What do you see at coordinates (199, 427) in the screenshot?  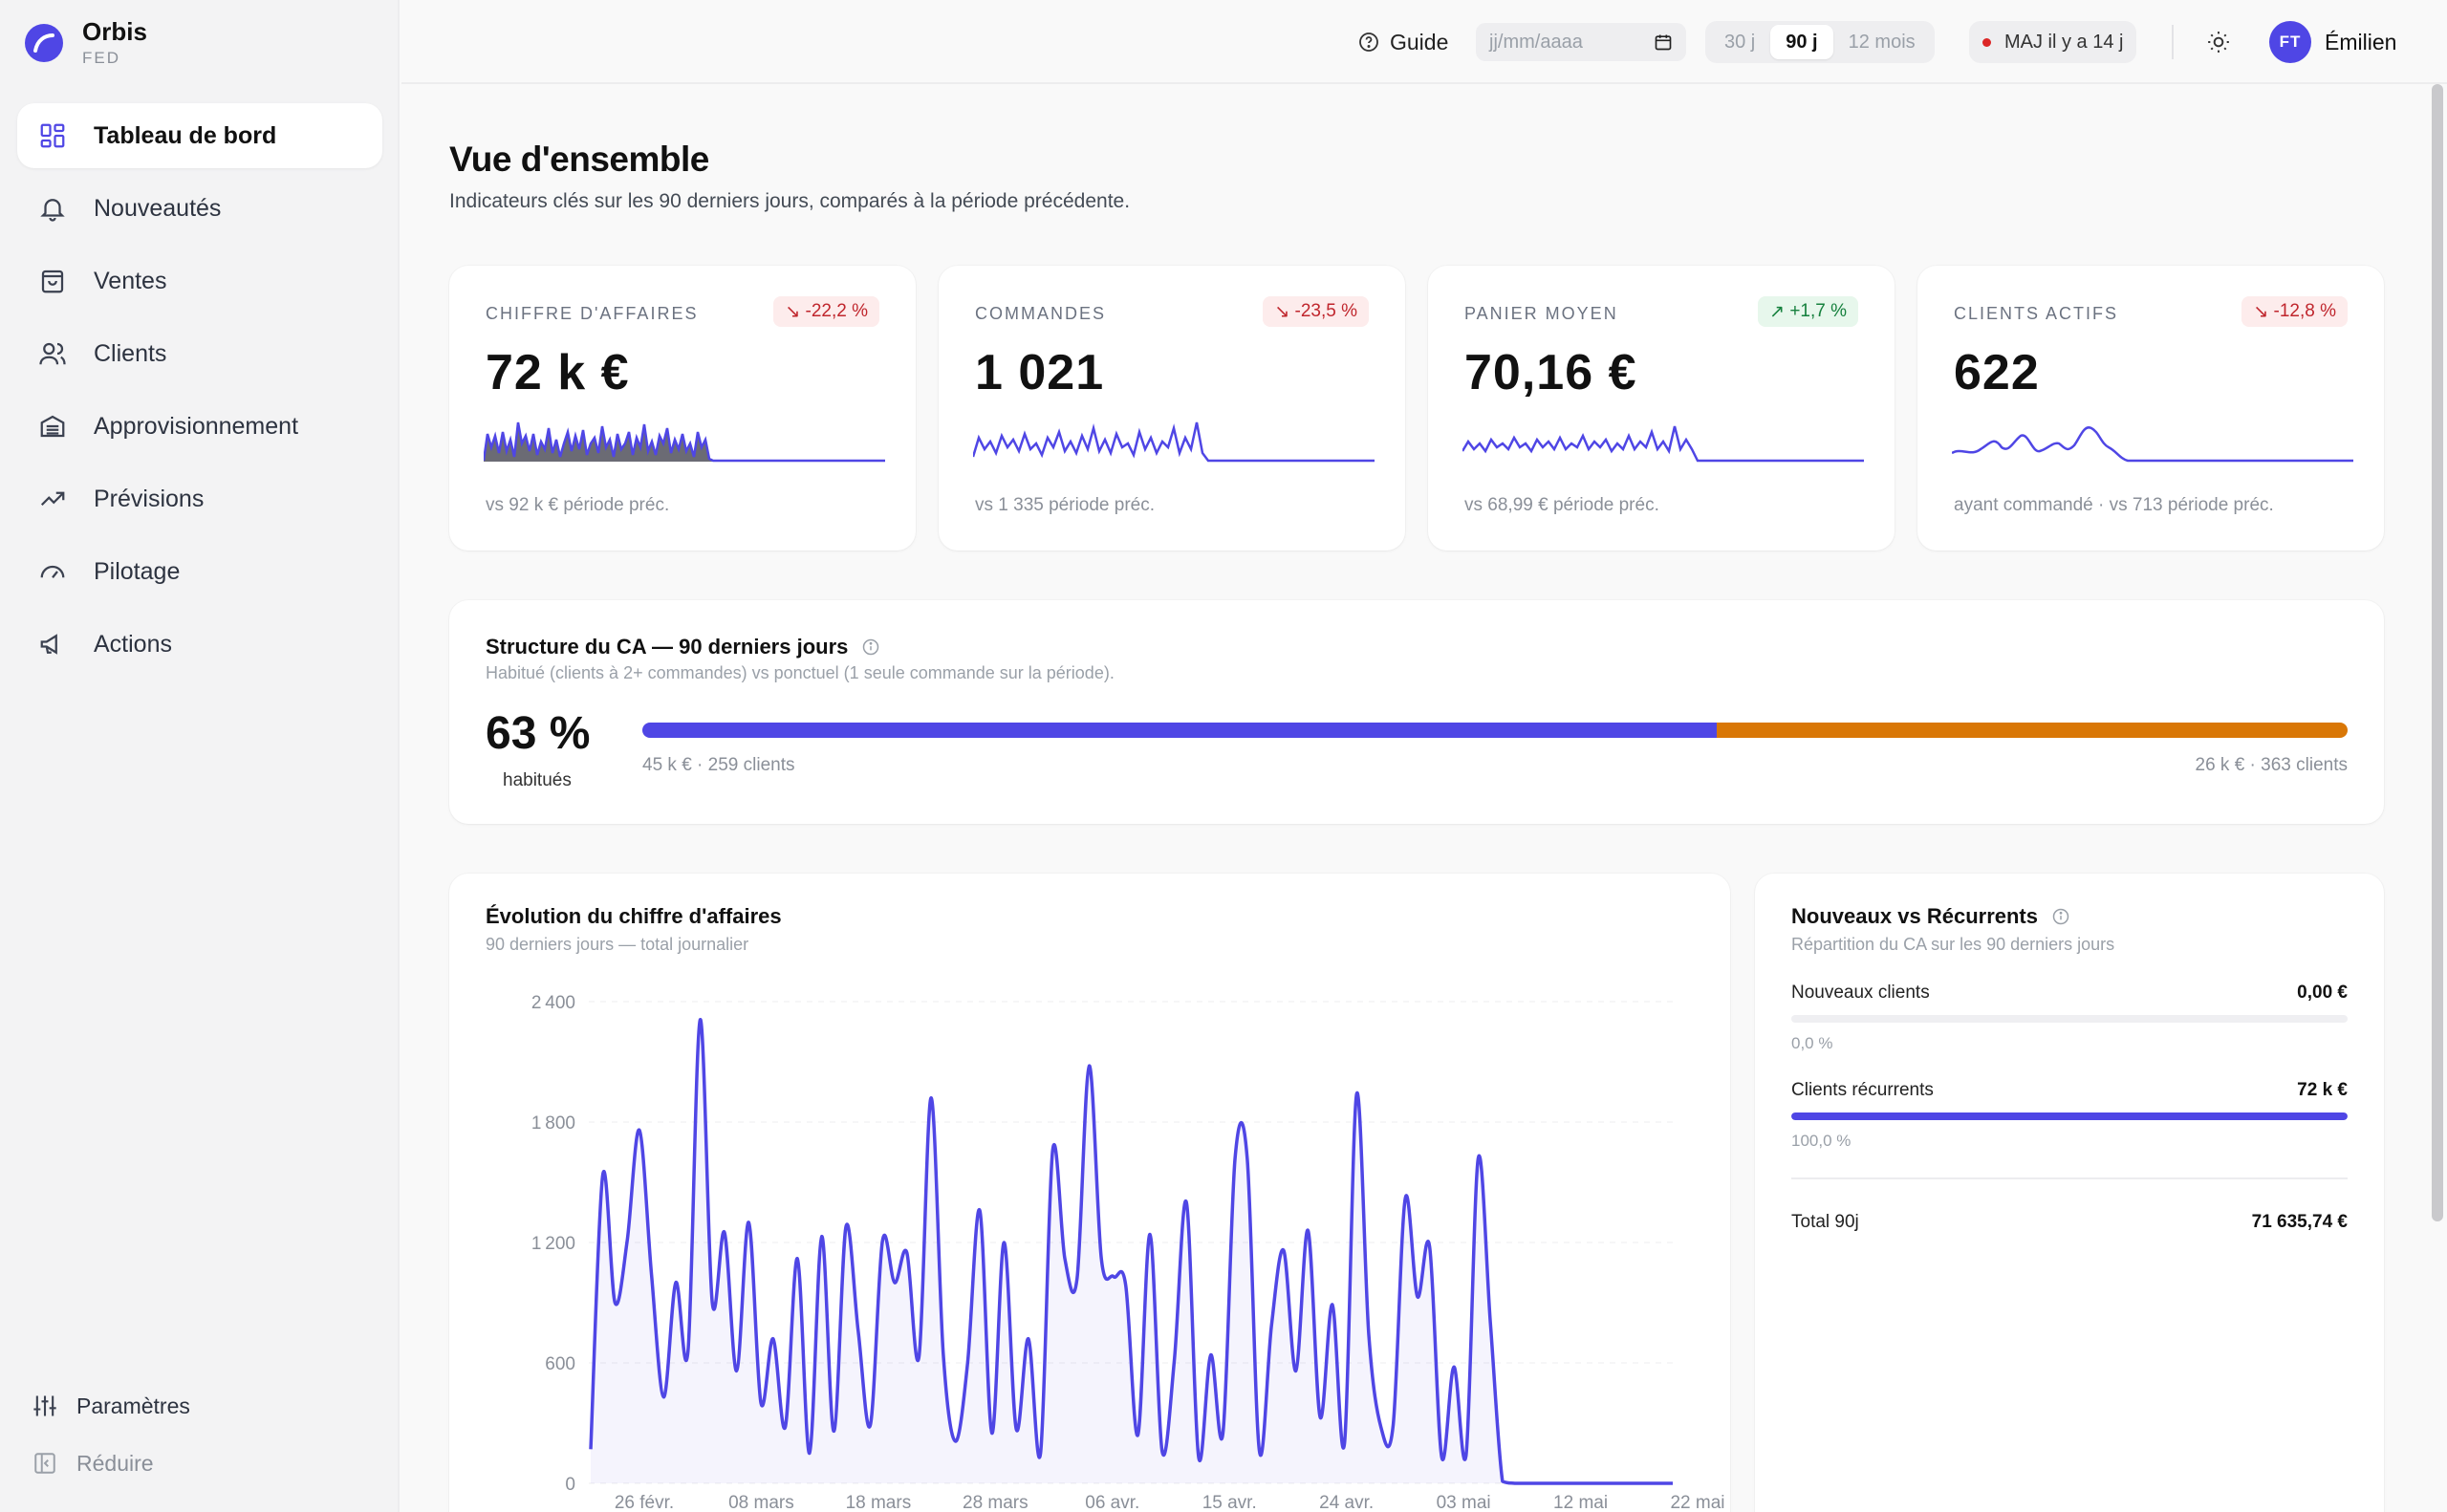 I see `sidebar-item-approvisionnement: Approvisionnement` at bounding box center [199, 427].